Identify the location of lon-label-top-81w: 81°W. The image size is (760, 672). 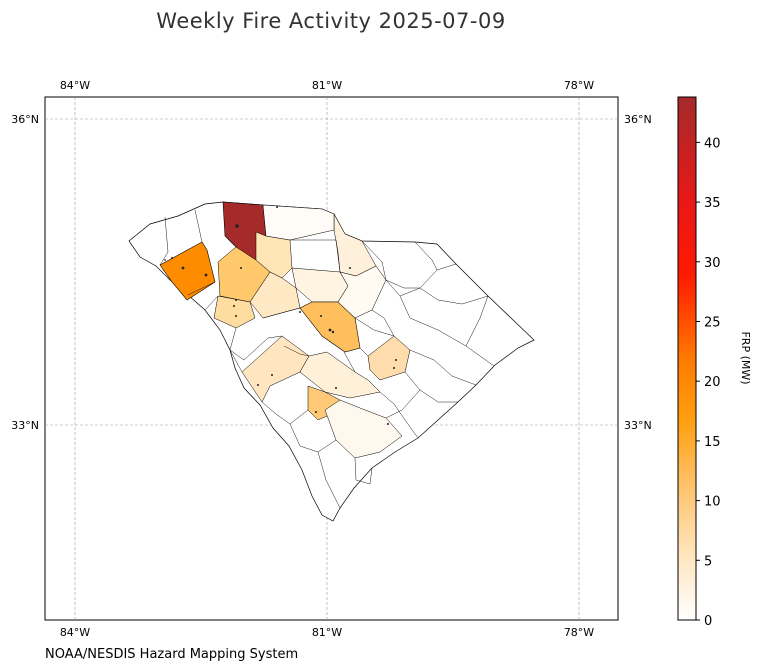
(327, 85).